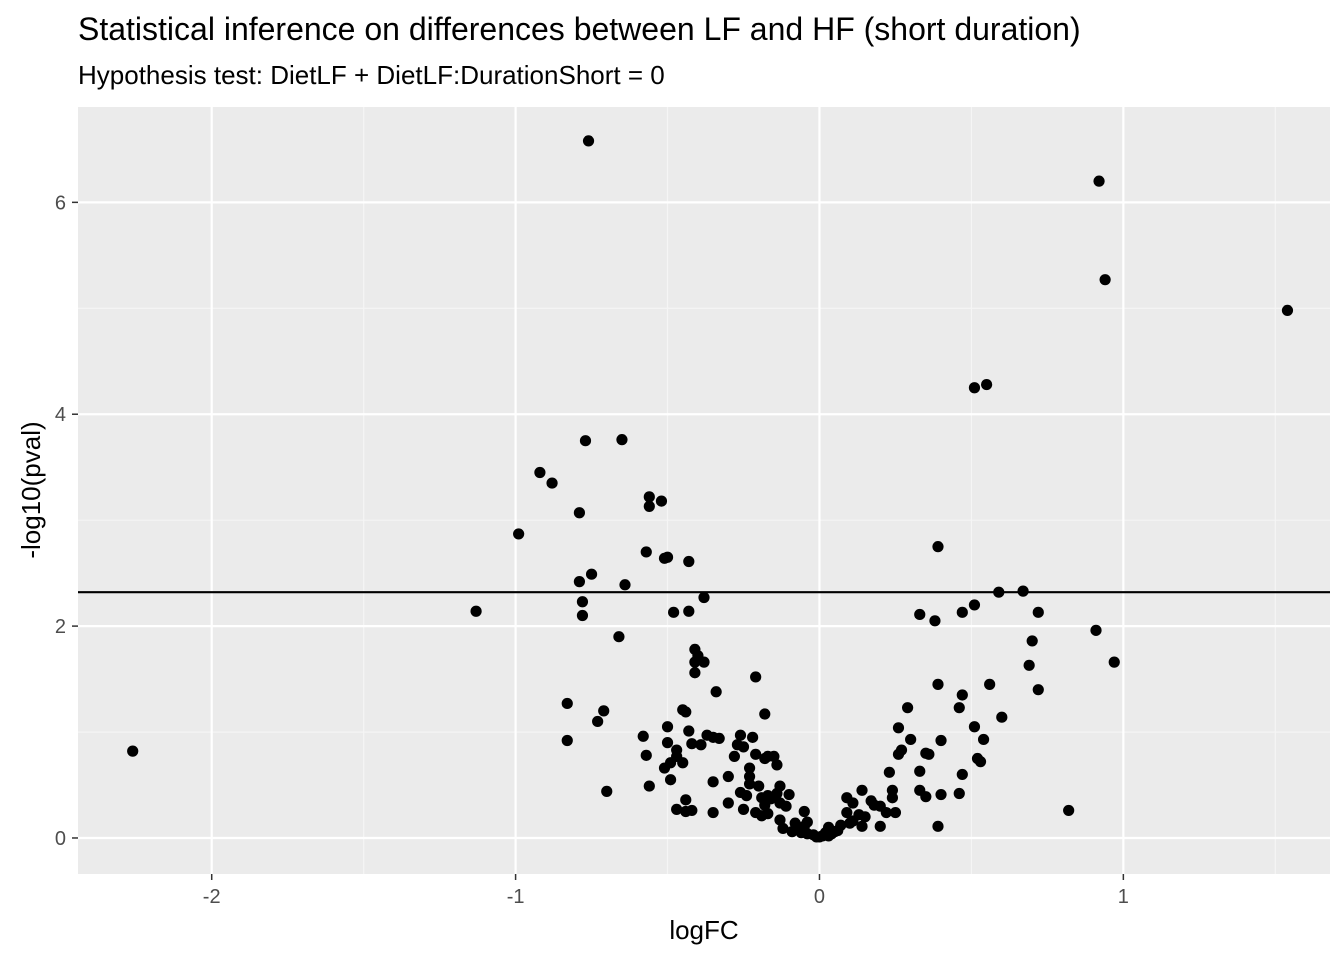 This screenshot has height=960, width=1344. What do you see at coordinates (60, 627) in the screenshot?
I see `y-tick-label: 2` at bounding box center [60, 627].